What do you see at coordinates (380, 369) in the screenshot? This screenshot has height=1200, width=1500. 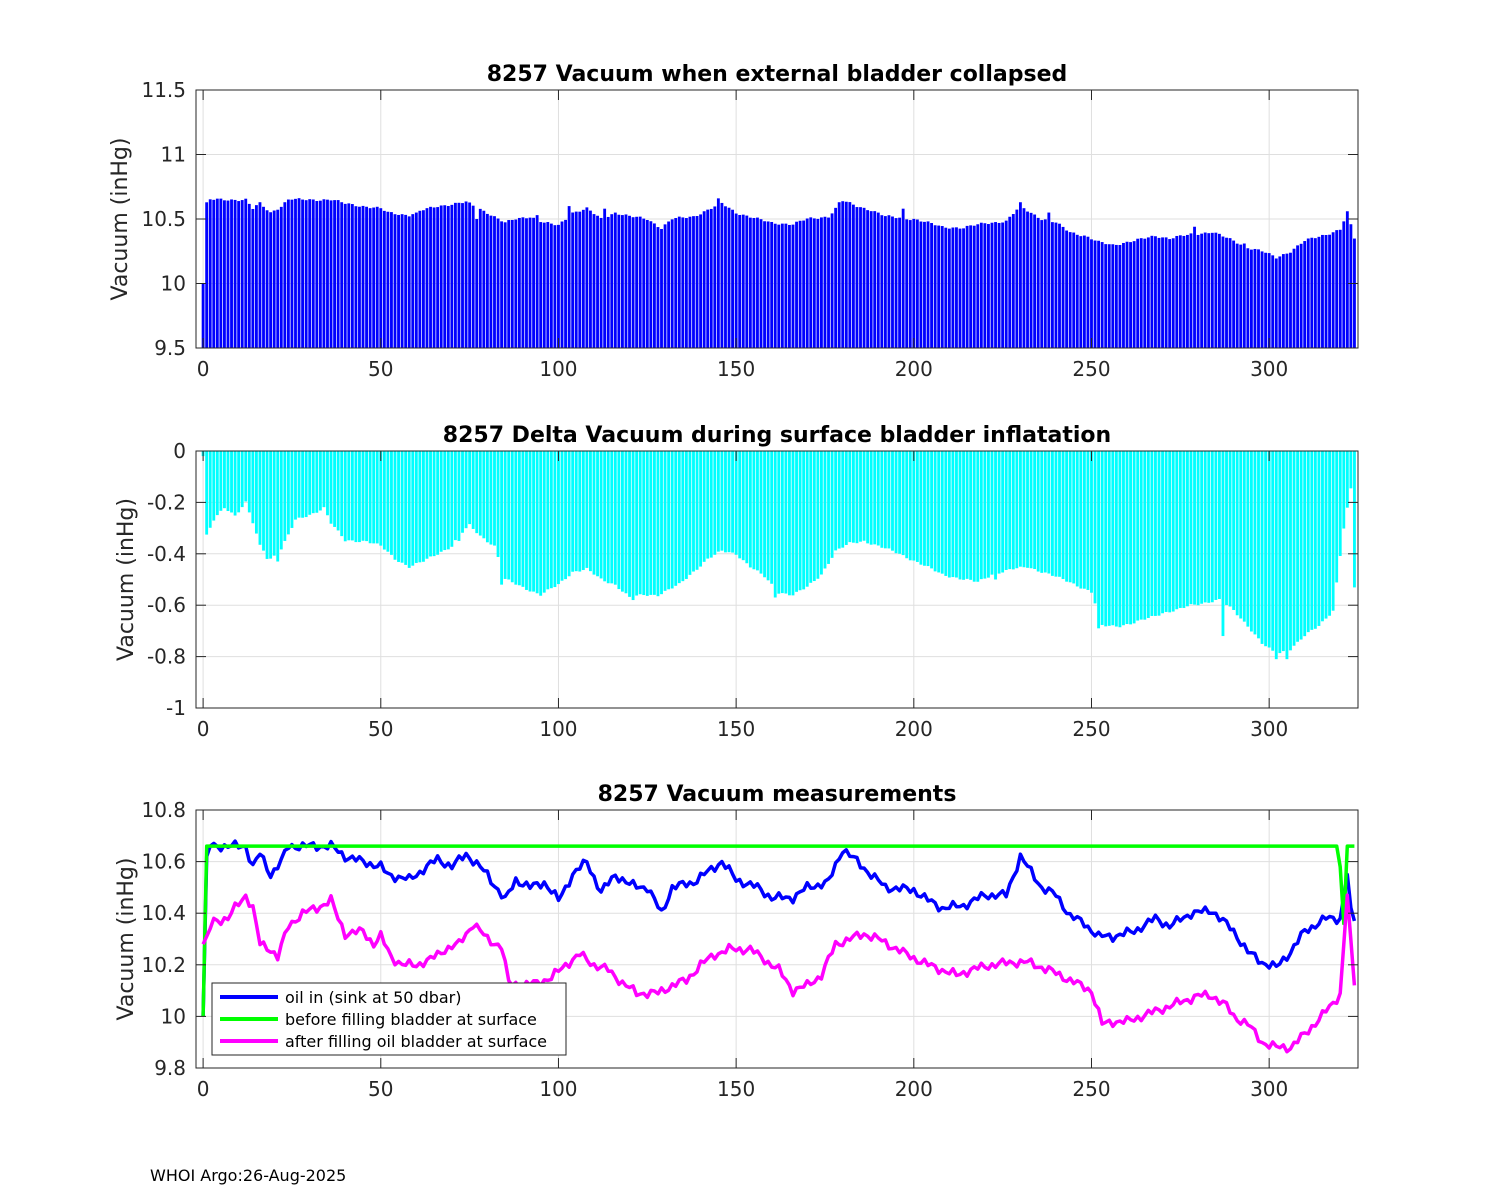 I see `x-tick-label: 50` at bounding box center [380, 369].